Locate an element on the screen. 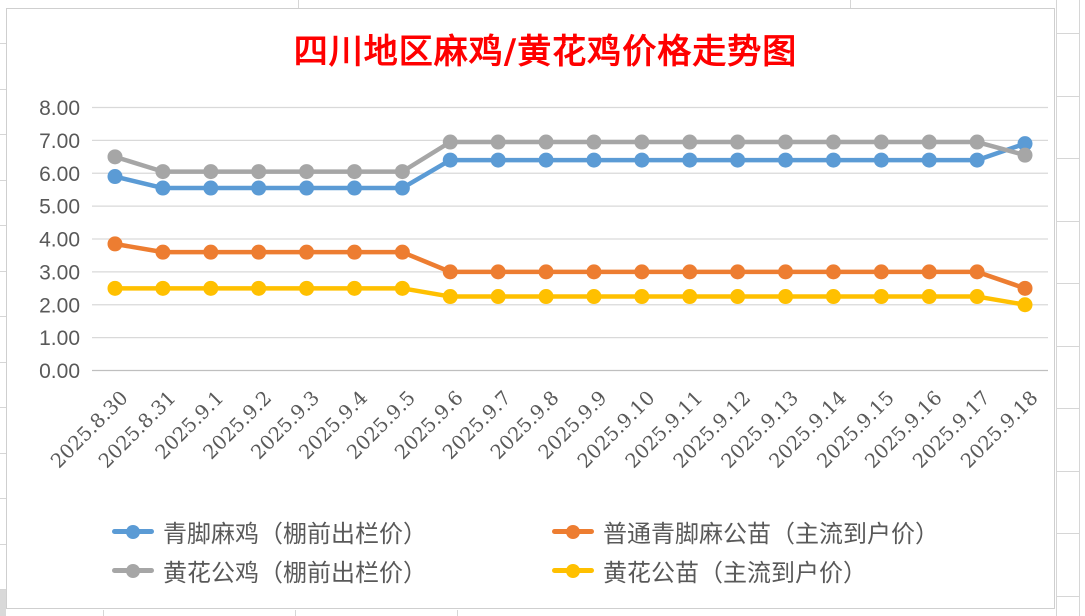  y-tick-label: 6.00 is located at coordinates (59, 174).